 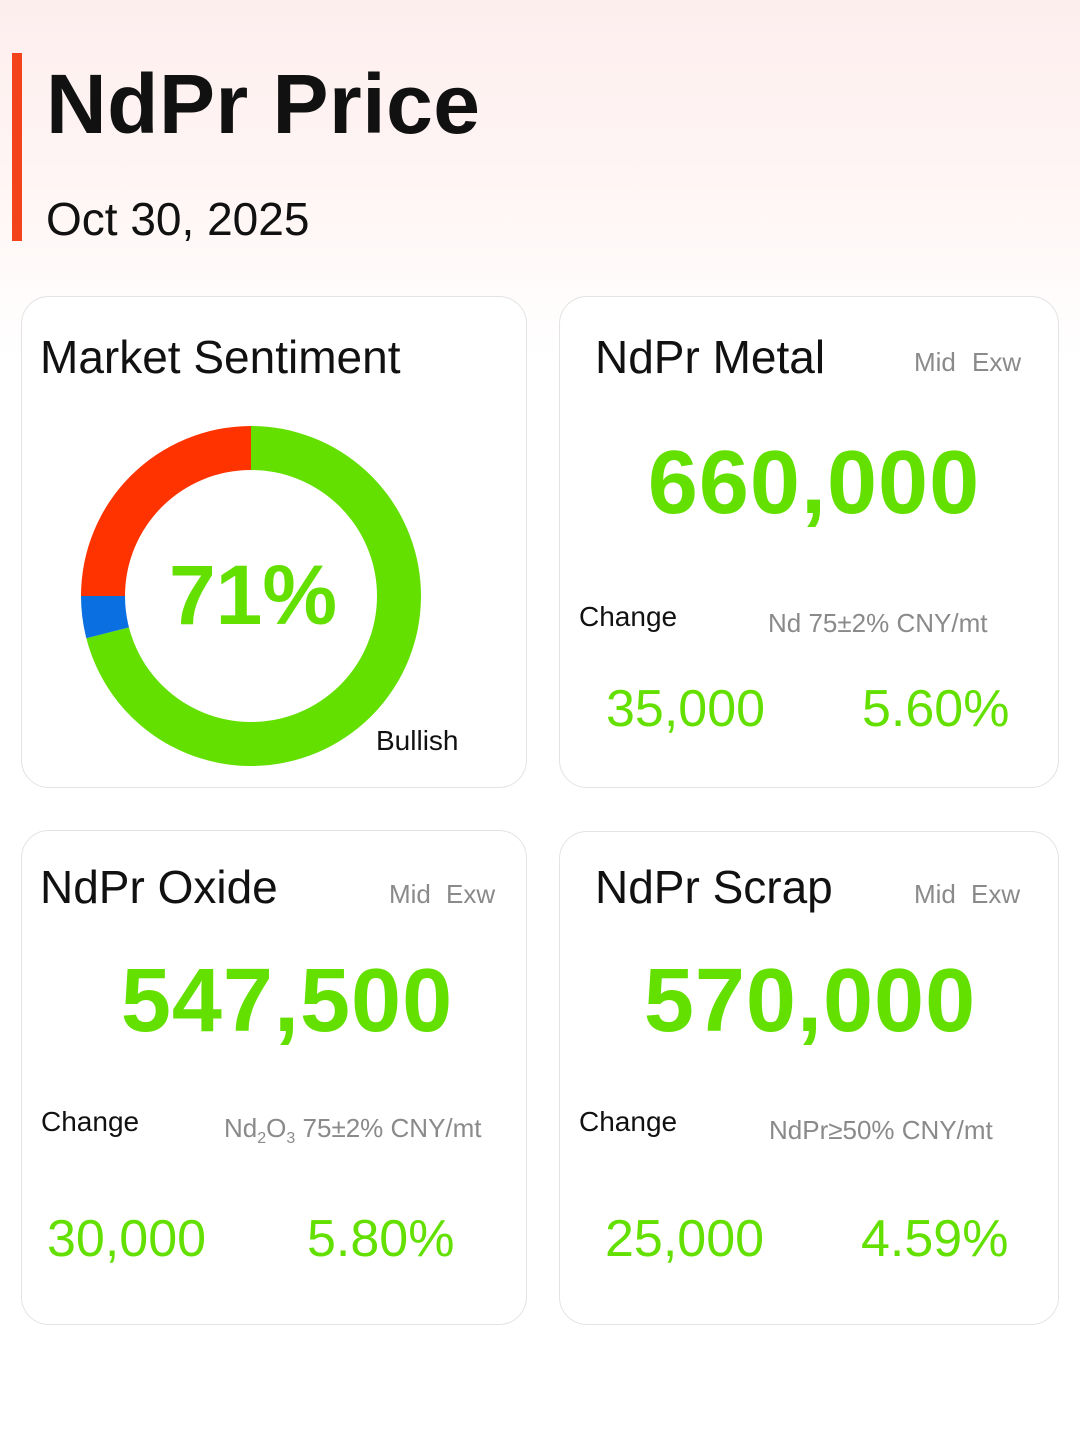 I want to click on scrap-change-abs: 25,000, so click(x=685, y=1239).